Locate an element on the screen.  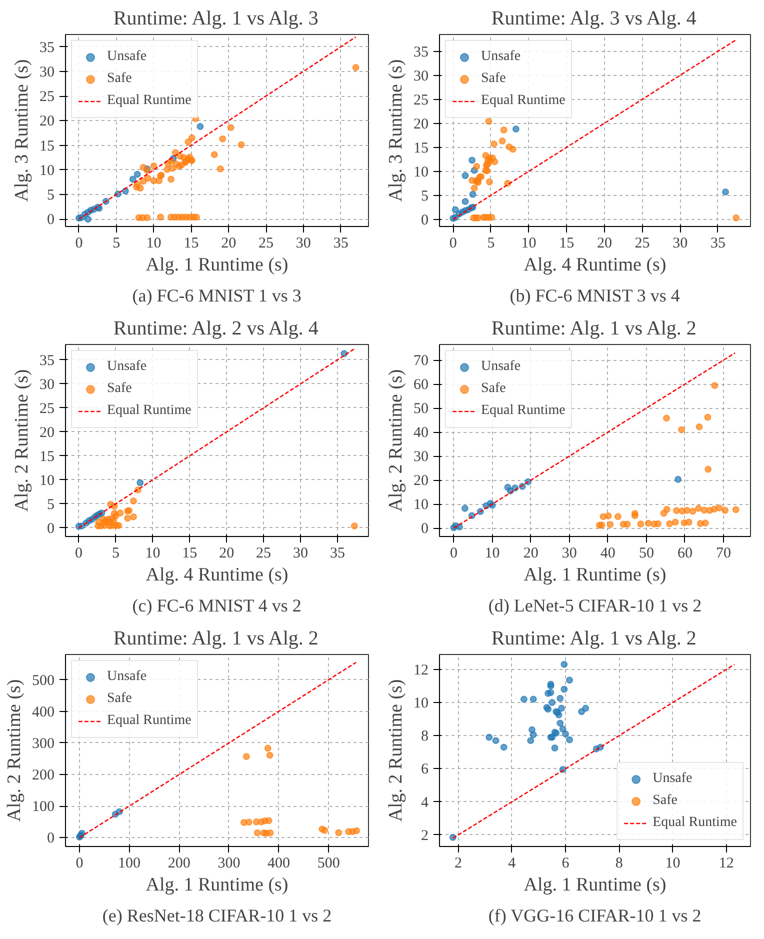
y-tick-label: 70 is located at coordinates (421, 361).